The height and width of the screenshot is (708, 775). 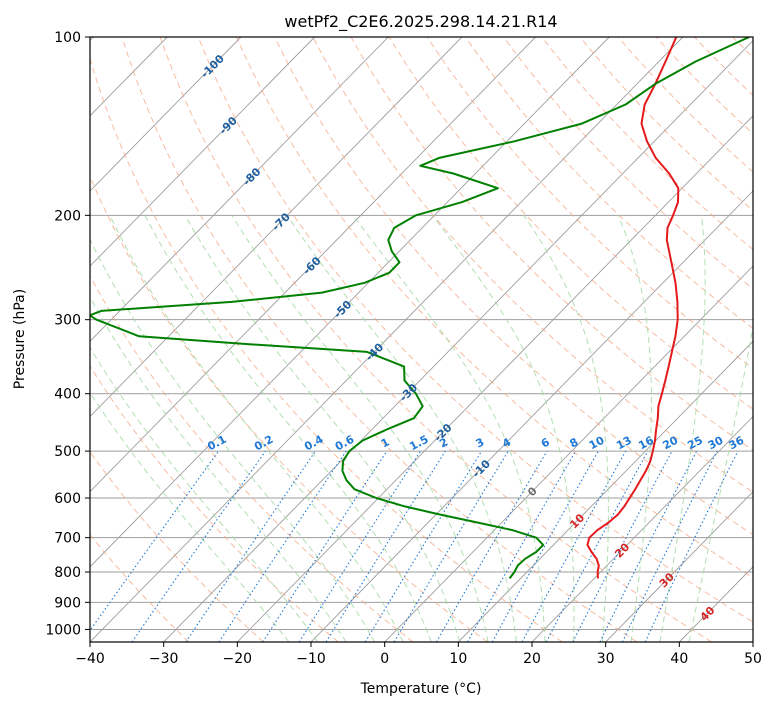 What do you see at coordinates (385, 442) in the screenshot?
I see `mixing-ratio-label: 1` at bounding box center [385, 442].